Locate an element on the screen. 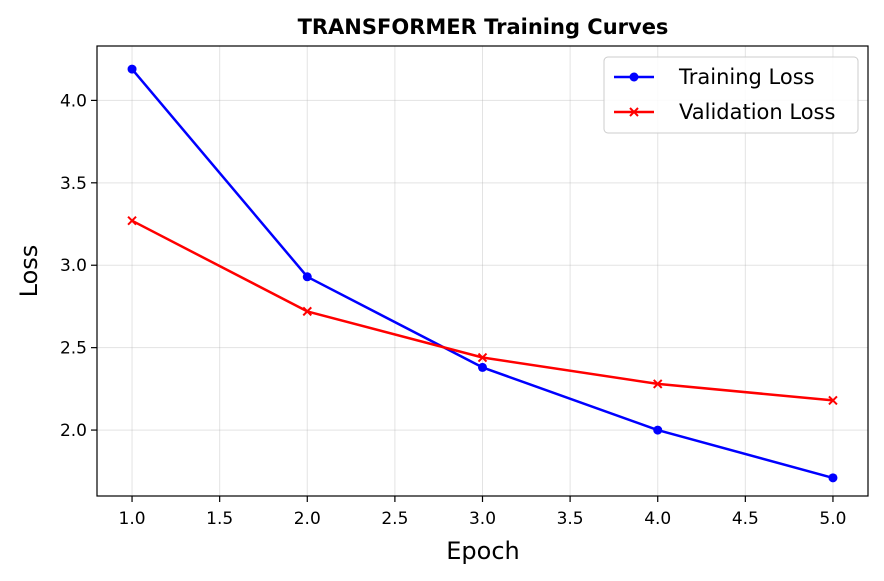 The width and height of the screenshot is (884, 581). legend-marker-validation-loss is located at coordinates (634, 112).